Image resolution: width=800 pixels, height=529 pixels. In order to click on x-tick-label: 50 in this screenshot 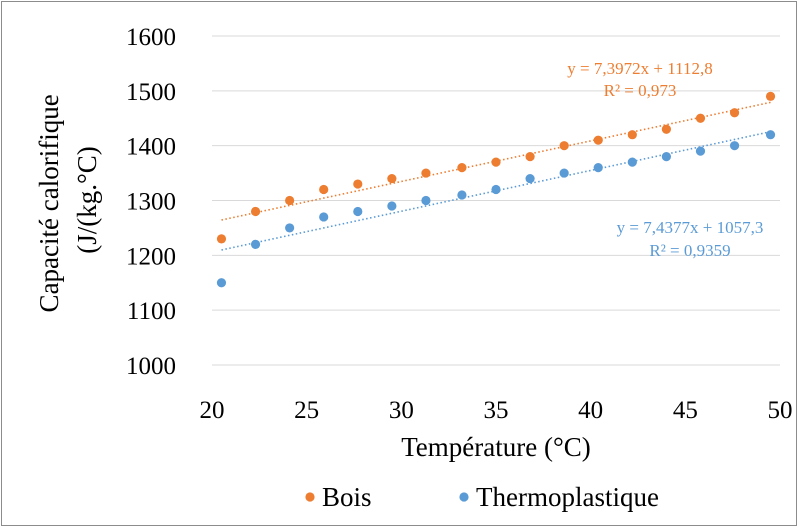, I will do `click(780, 410)`.